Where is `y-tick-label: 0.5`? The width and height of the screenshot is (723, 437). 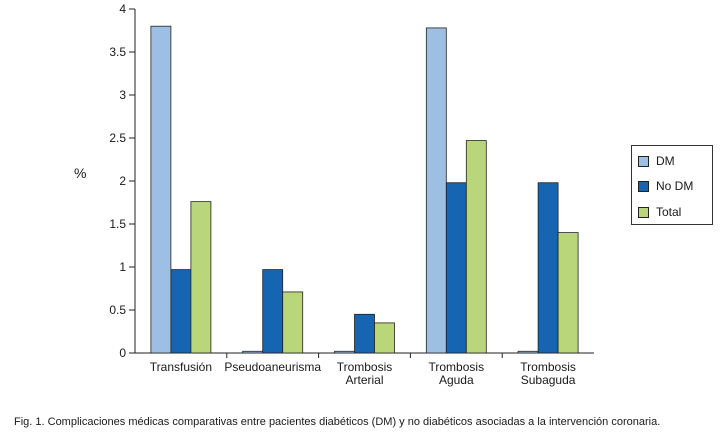 y-tick-label: 0.5 is located at coordinates (117, 310).